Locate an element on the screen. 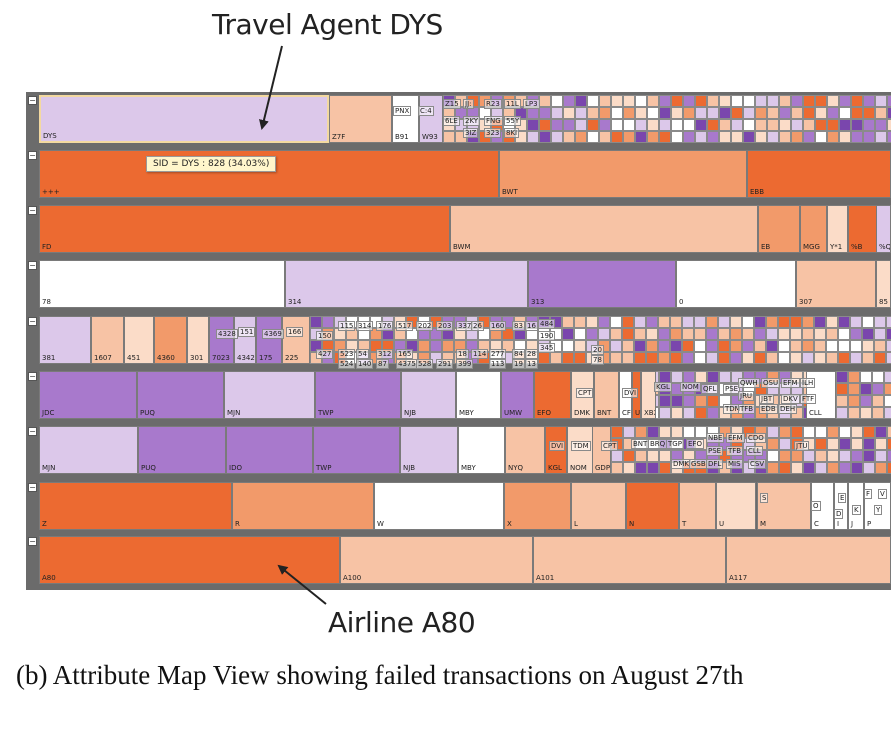  attribute-cell: MGG is located at coordinates (813, 229).